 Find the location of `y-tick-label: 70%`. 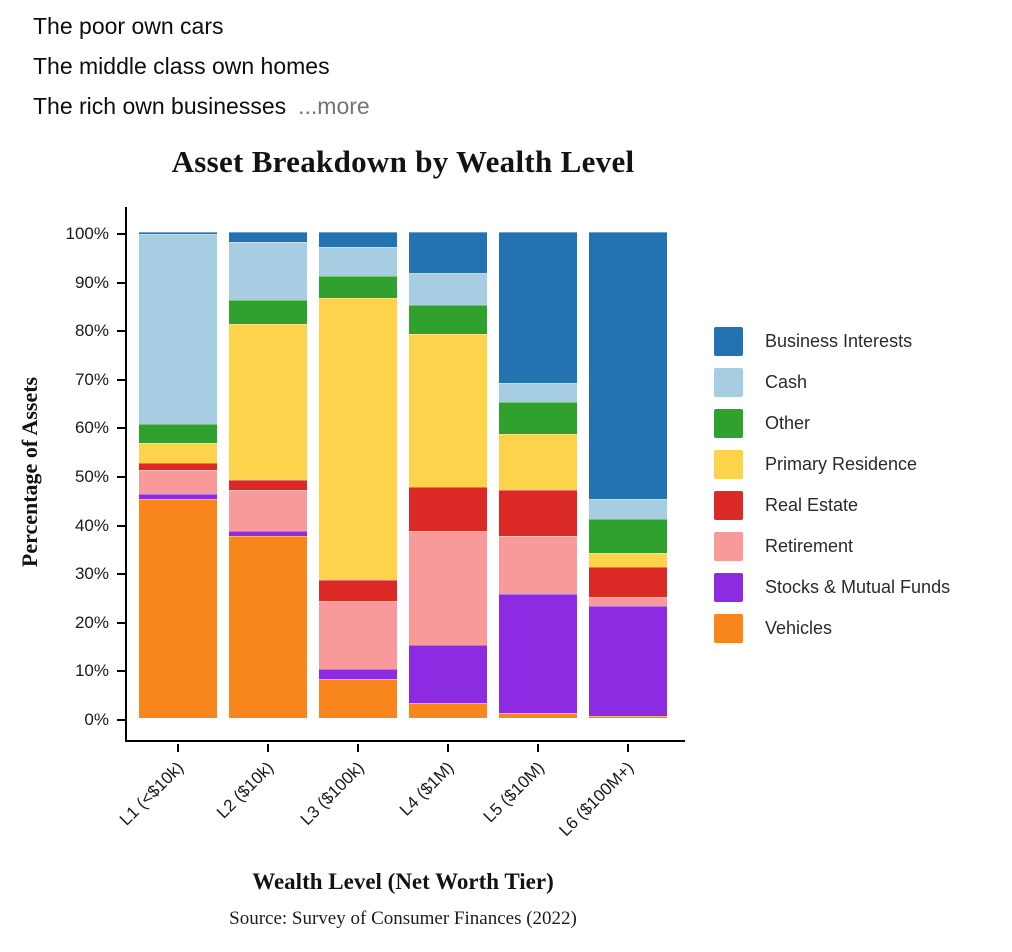

y-tick-label: 70% is located at coordinates (91, 379).